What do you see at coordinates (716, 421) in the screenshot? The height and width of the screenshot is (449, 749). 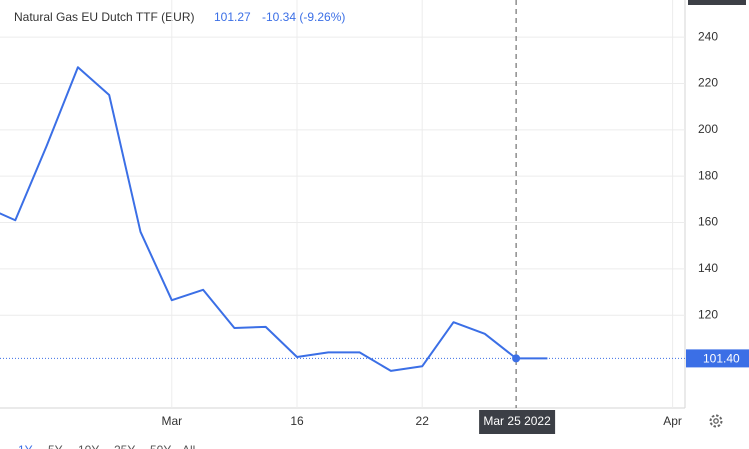 I see `settings-icon` at bounding box center [716, 421].